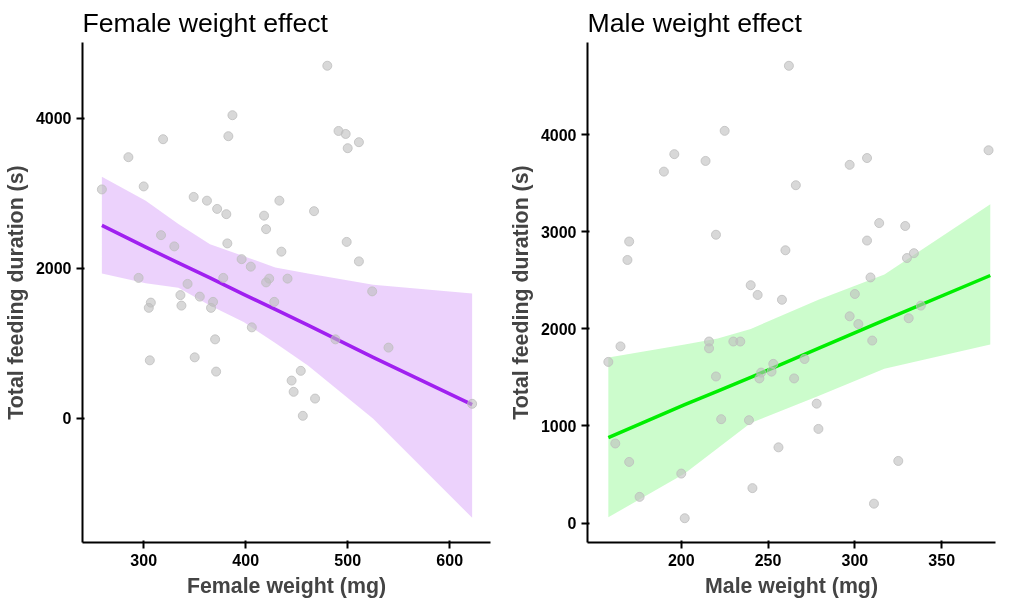  Describe the element at coordinates (558, 232) in the screenshot. I see `y-tick-label: 3000` at that location.